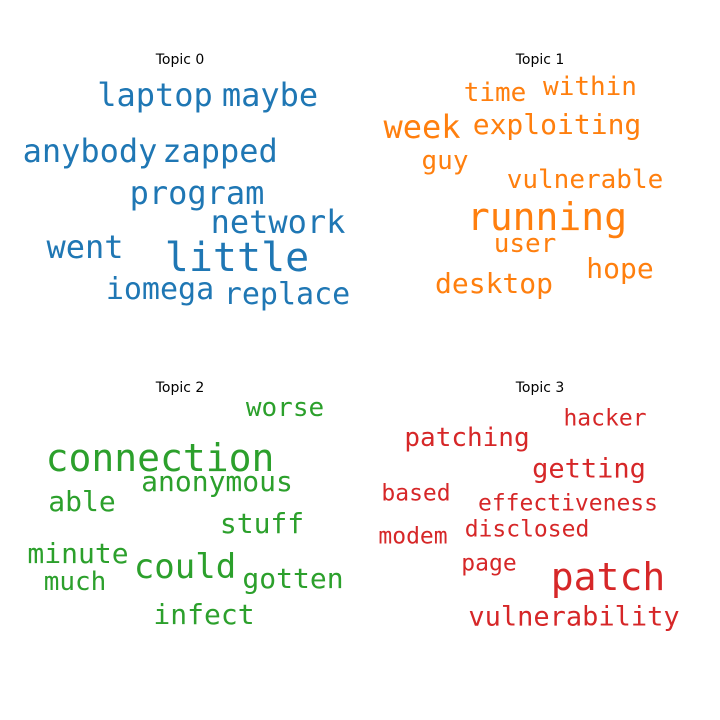 This screenshot has width=720, height=720. Describe the element at coordinates (540, 60) in the screenshot. I see `panel-title: Topic 1` at that location.